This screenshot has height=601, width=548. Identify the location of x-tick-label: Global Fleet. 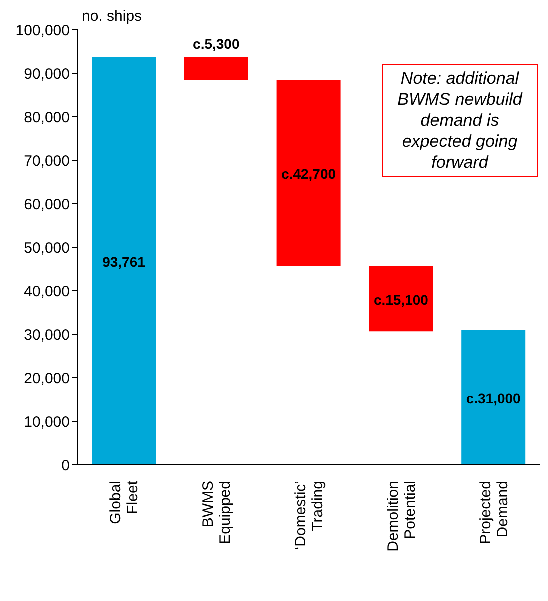
(125, 502).